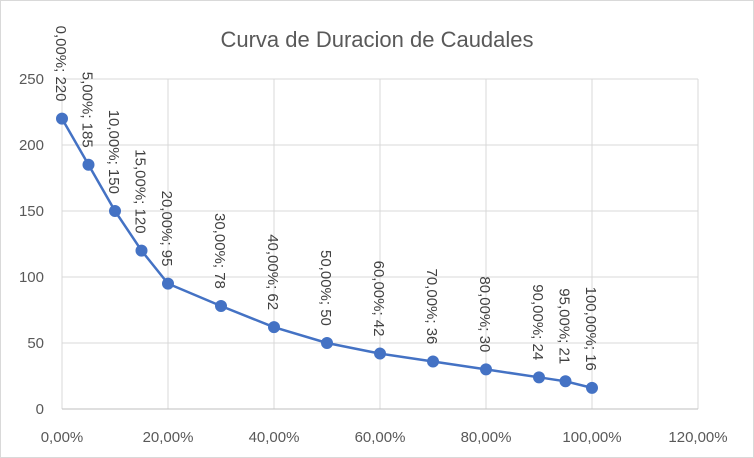 Image resolution: width=754 pixels, height=458 pixels. I want to click on x-tick-label: 100,00%, so click(591, 437).